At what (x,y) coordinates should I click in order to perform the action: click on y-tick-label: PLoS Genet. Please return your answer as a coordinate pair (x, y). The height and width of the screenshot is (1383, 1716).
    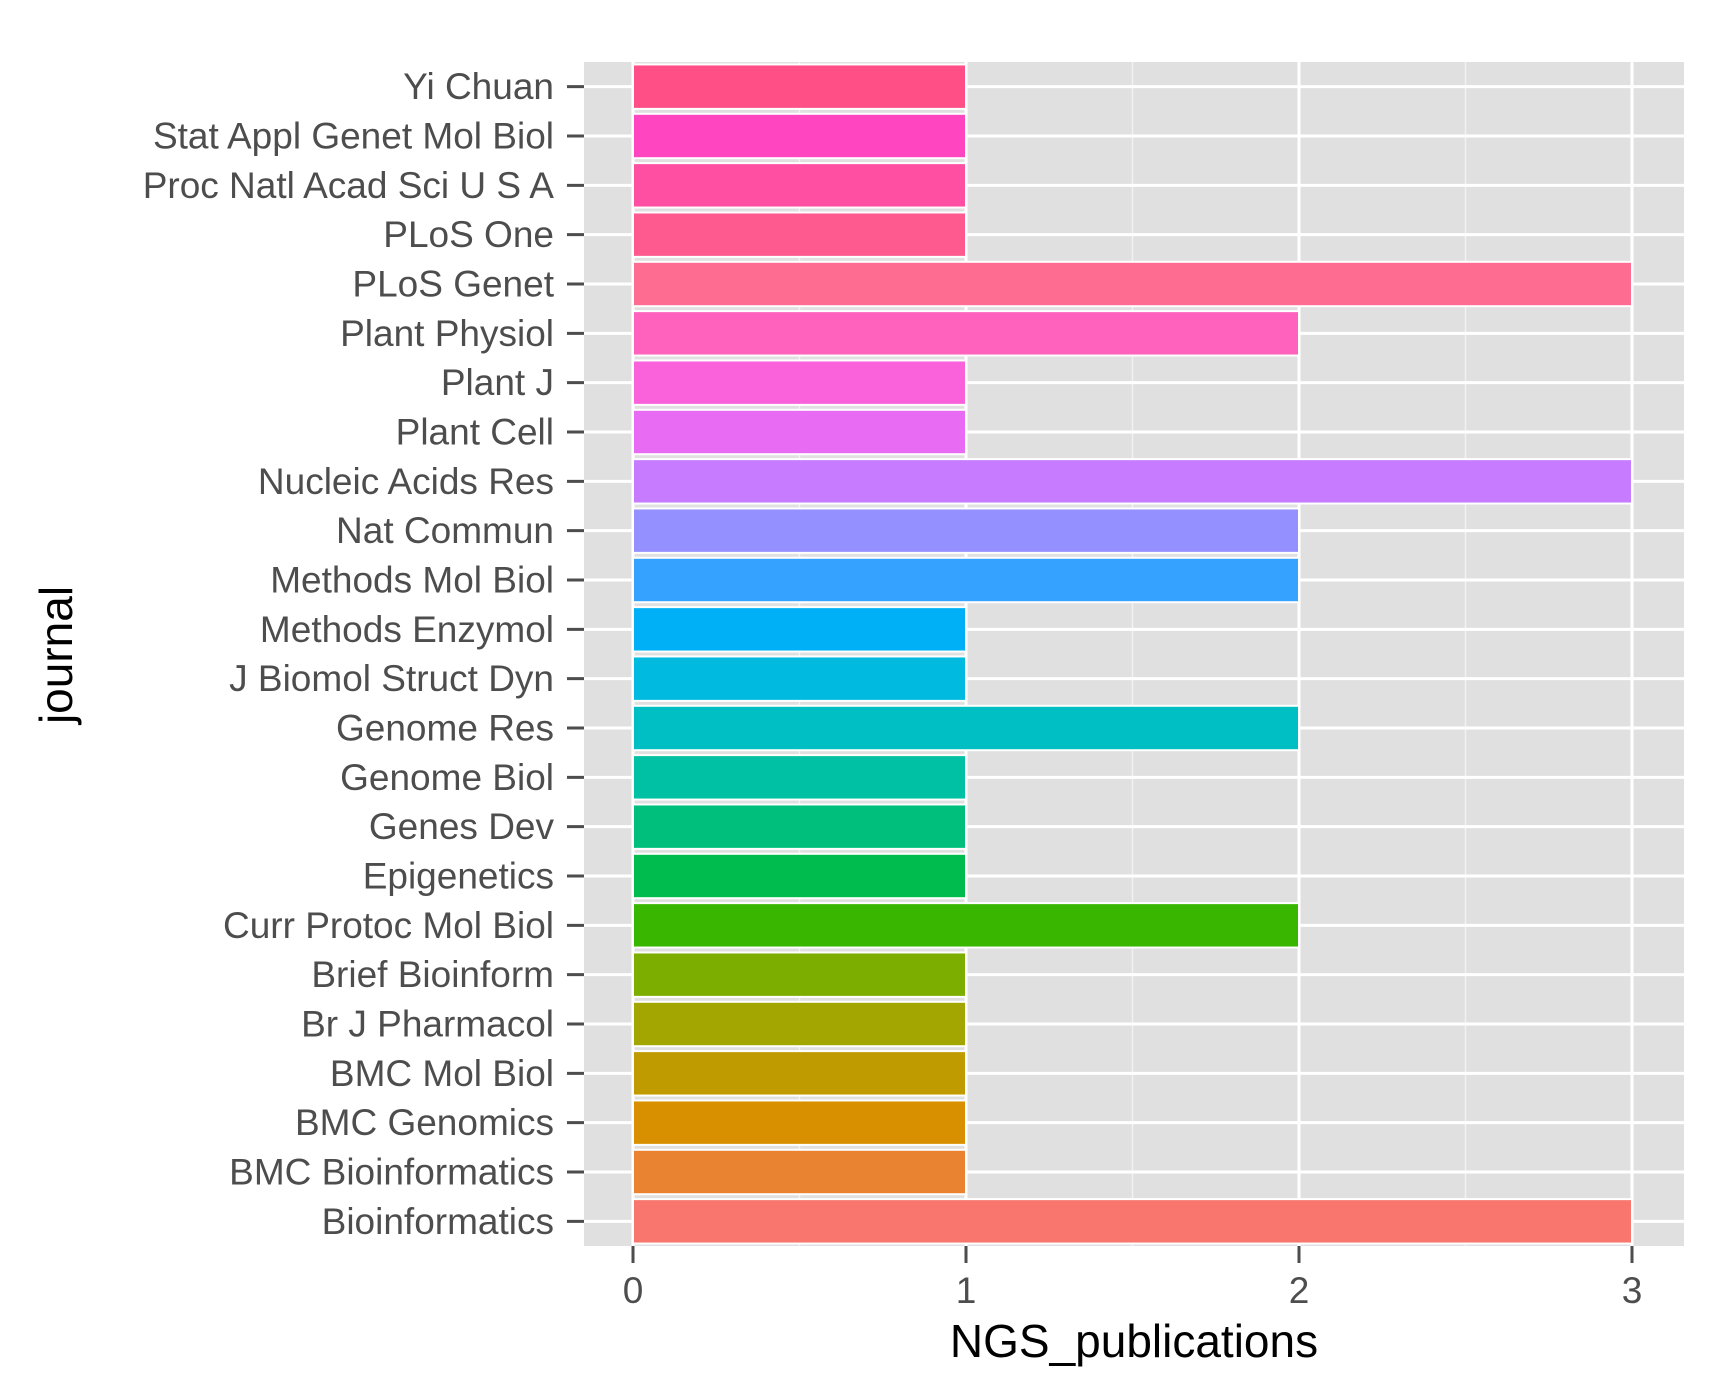
    Looking at the image, I should click on (453, 284).